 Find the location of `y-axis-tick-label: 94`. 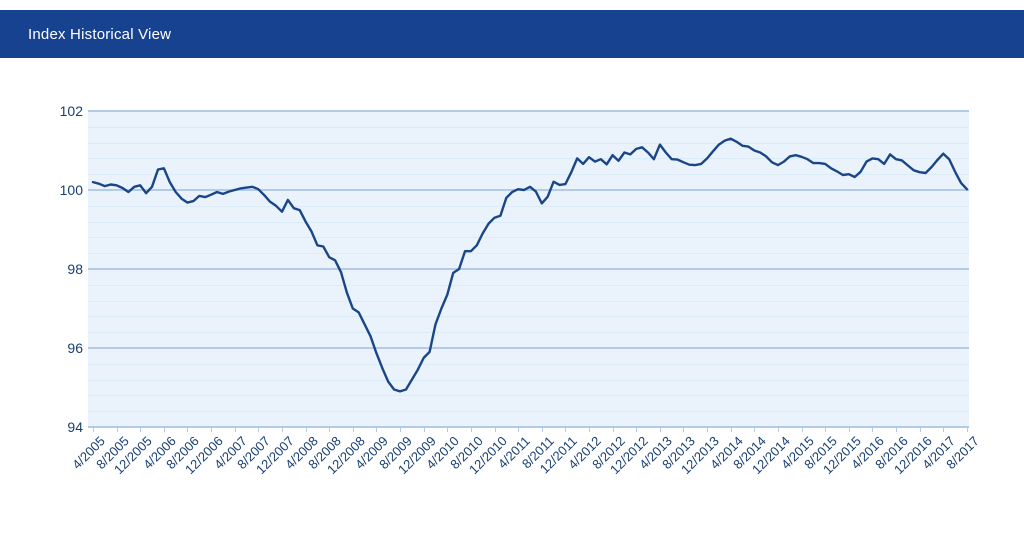

y-axis-tick-label: 94 is located at coordinates (75, 427).